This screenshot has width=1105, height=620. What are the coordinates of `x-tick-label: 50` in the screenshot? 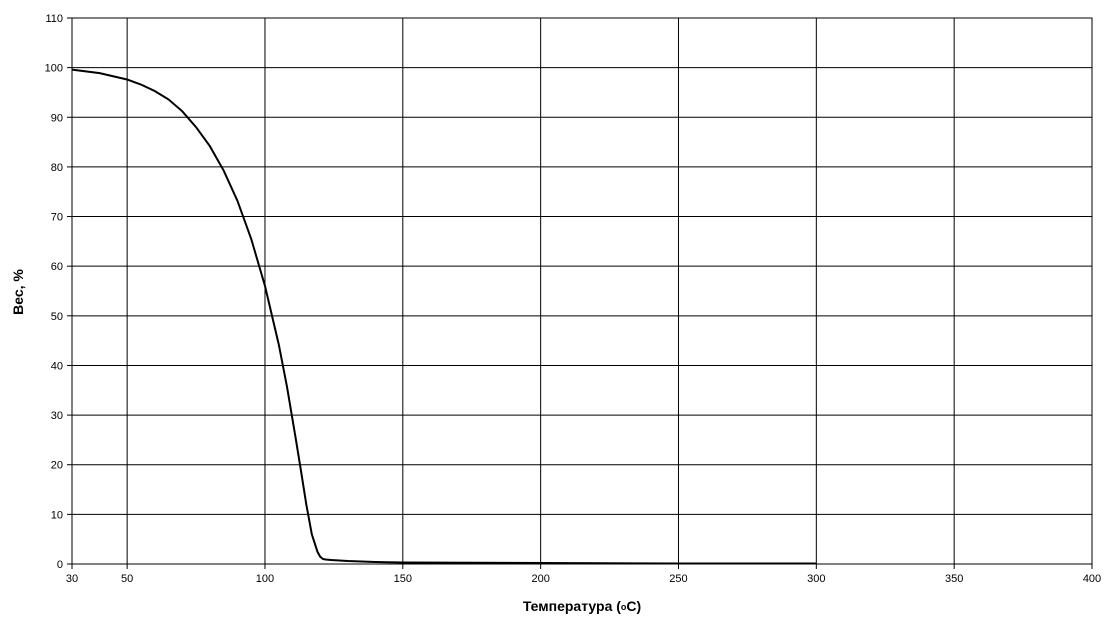 It's located at (127, 579).